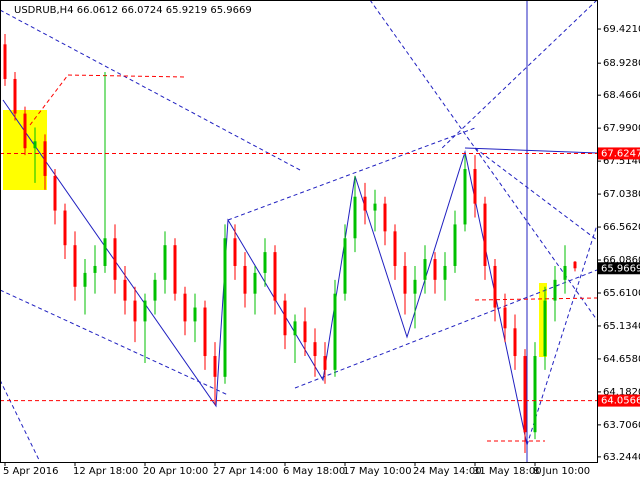 The width and height of the screenshot is (640, 480). What do you see at coordinates (507, 471) in the screenshot?
I see `x-tick-label: 31 May 18:00` at bounding box center [507, 471].